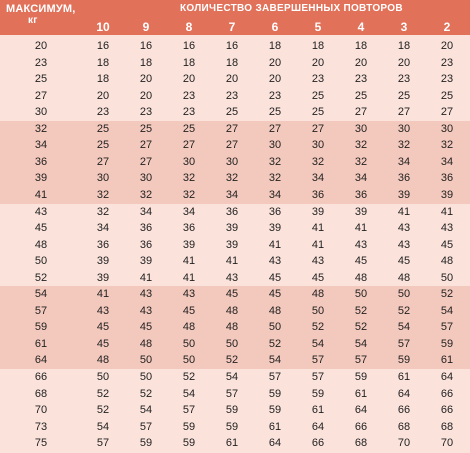  I want to click on max-weight-cell: 39, so click(41, 178).